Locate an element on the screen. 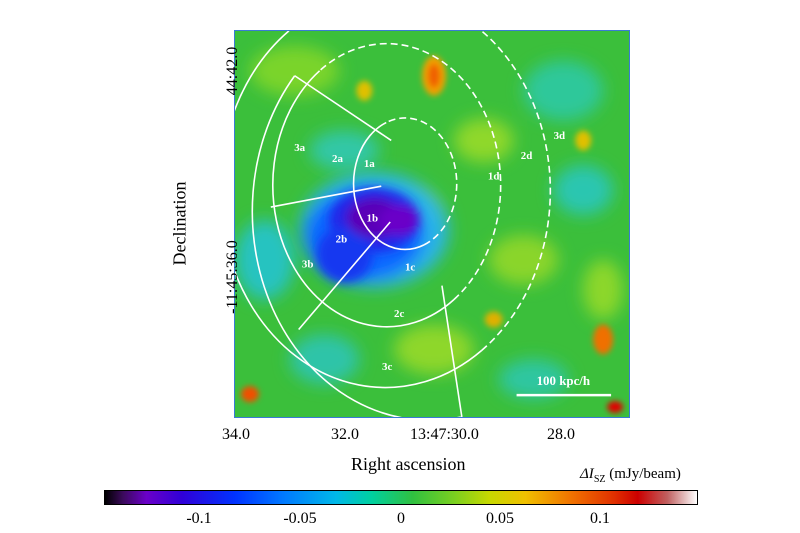 Image resolution: width=800 pixels, height=533 pixels. region-label-2b: 2b is located at coordinates (342, 239).